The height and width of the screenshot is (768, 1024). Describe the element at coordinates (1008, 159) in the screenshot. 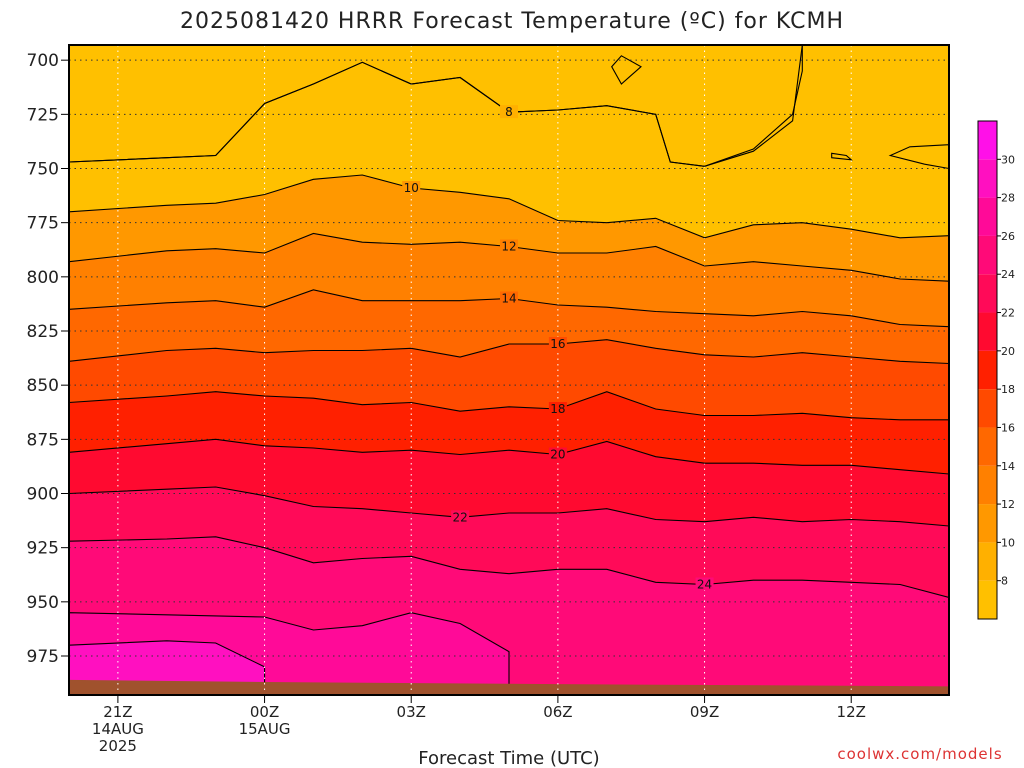

I see `colorbar-label: 30` at that location.